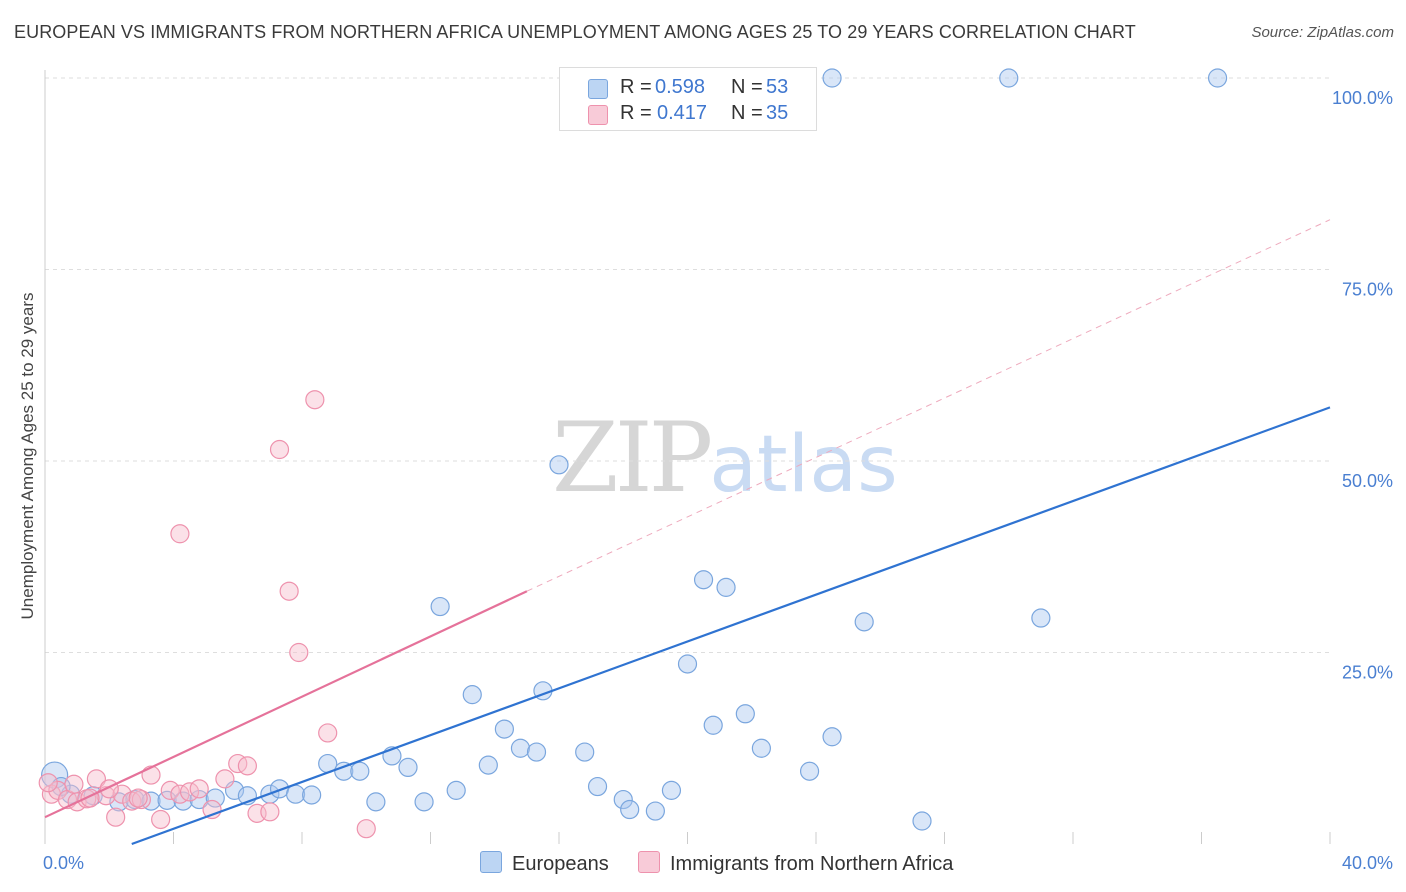 This screenshot has height=892, width=1406. Describe the element at coordinates (598, 89) in the screenshot. I see `legend-swatch-europeans` at that location.